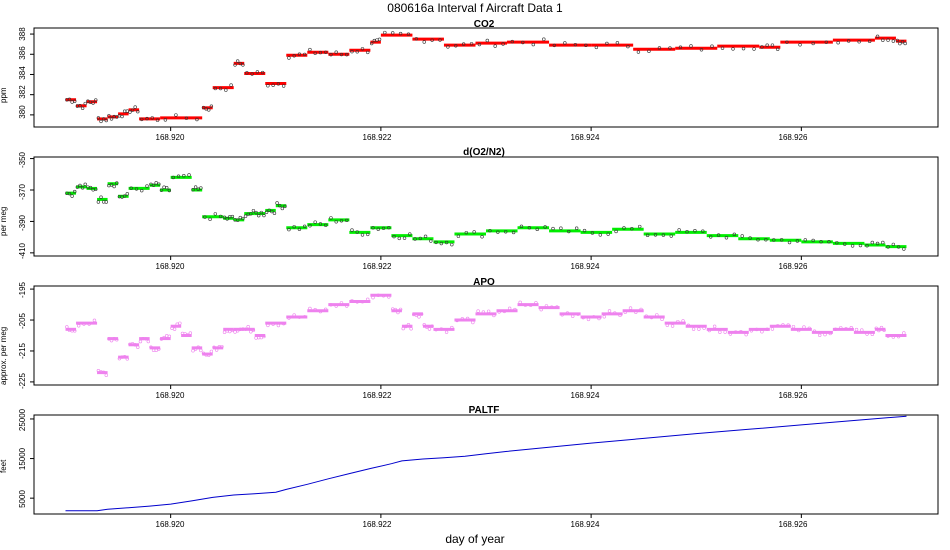  I want to click on o2n2-x-tick-label: 168.924, so click(585, 266).